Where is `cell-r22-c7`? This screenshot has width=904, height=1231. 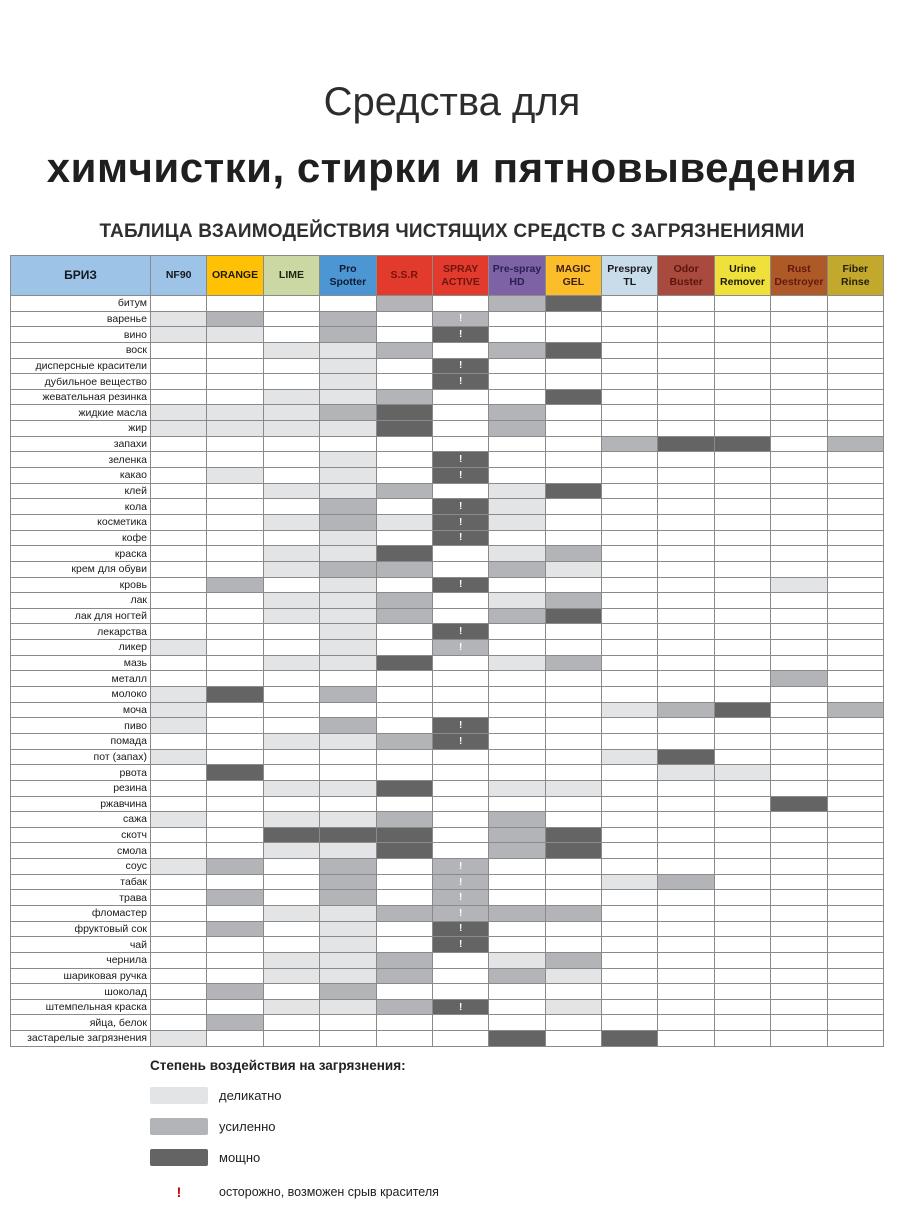 cell-r22-c7 is located at coordinates (517, 632).